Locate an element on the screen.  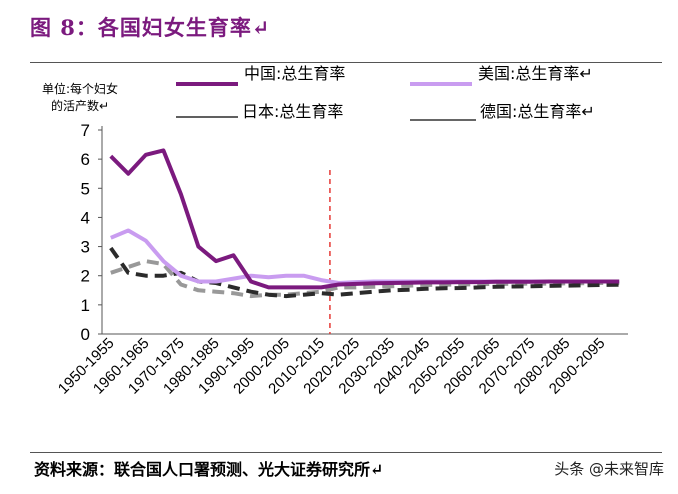
source-note: 资料来源：联合国人口署预测、光大证券研究所↵ is located at coordinates (209, 469).